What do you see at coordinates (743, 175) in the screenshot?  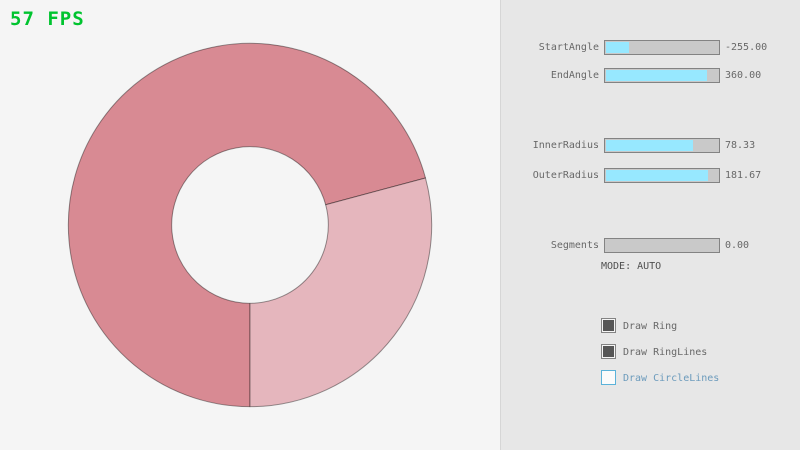 I see `outer-radius-value: 181.67` at bounding box center [743, 175].